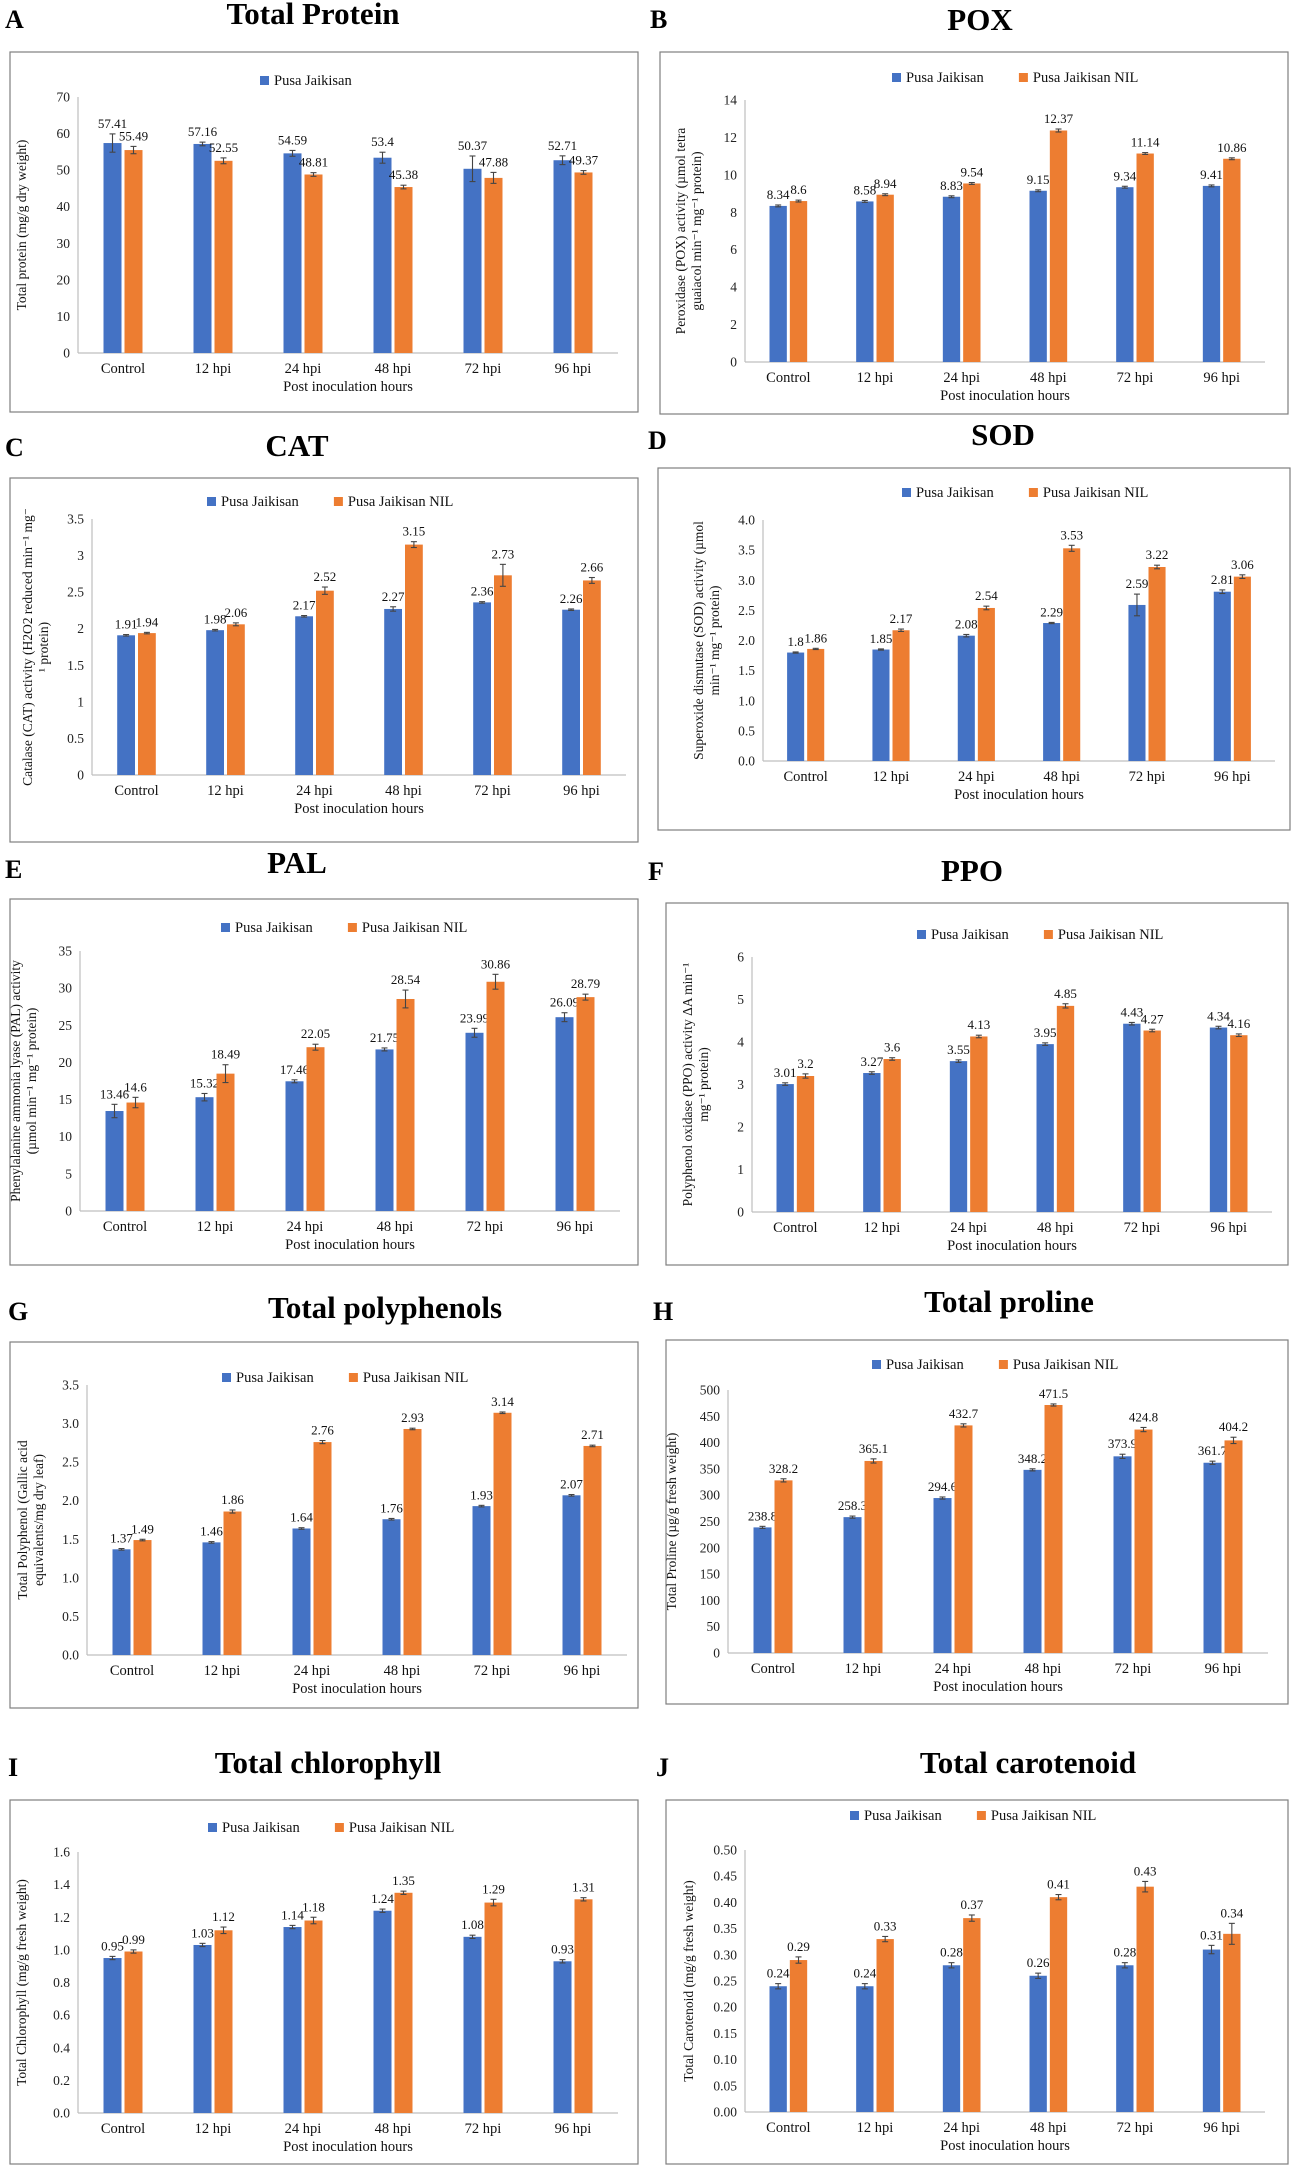  I want to click on legend-label: Pusa Jaikisan, so click(274, 928).